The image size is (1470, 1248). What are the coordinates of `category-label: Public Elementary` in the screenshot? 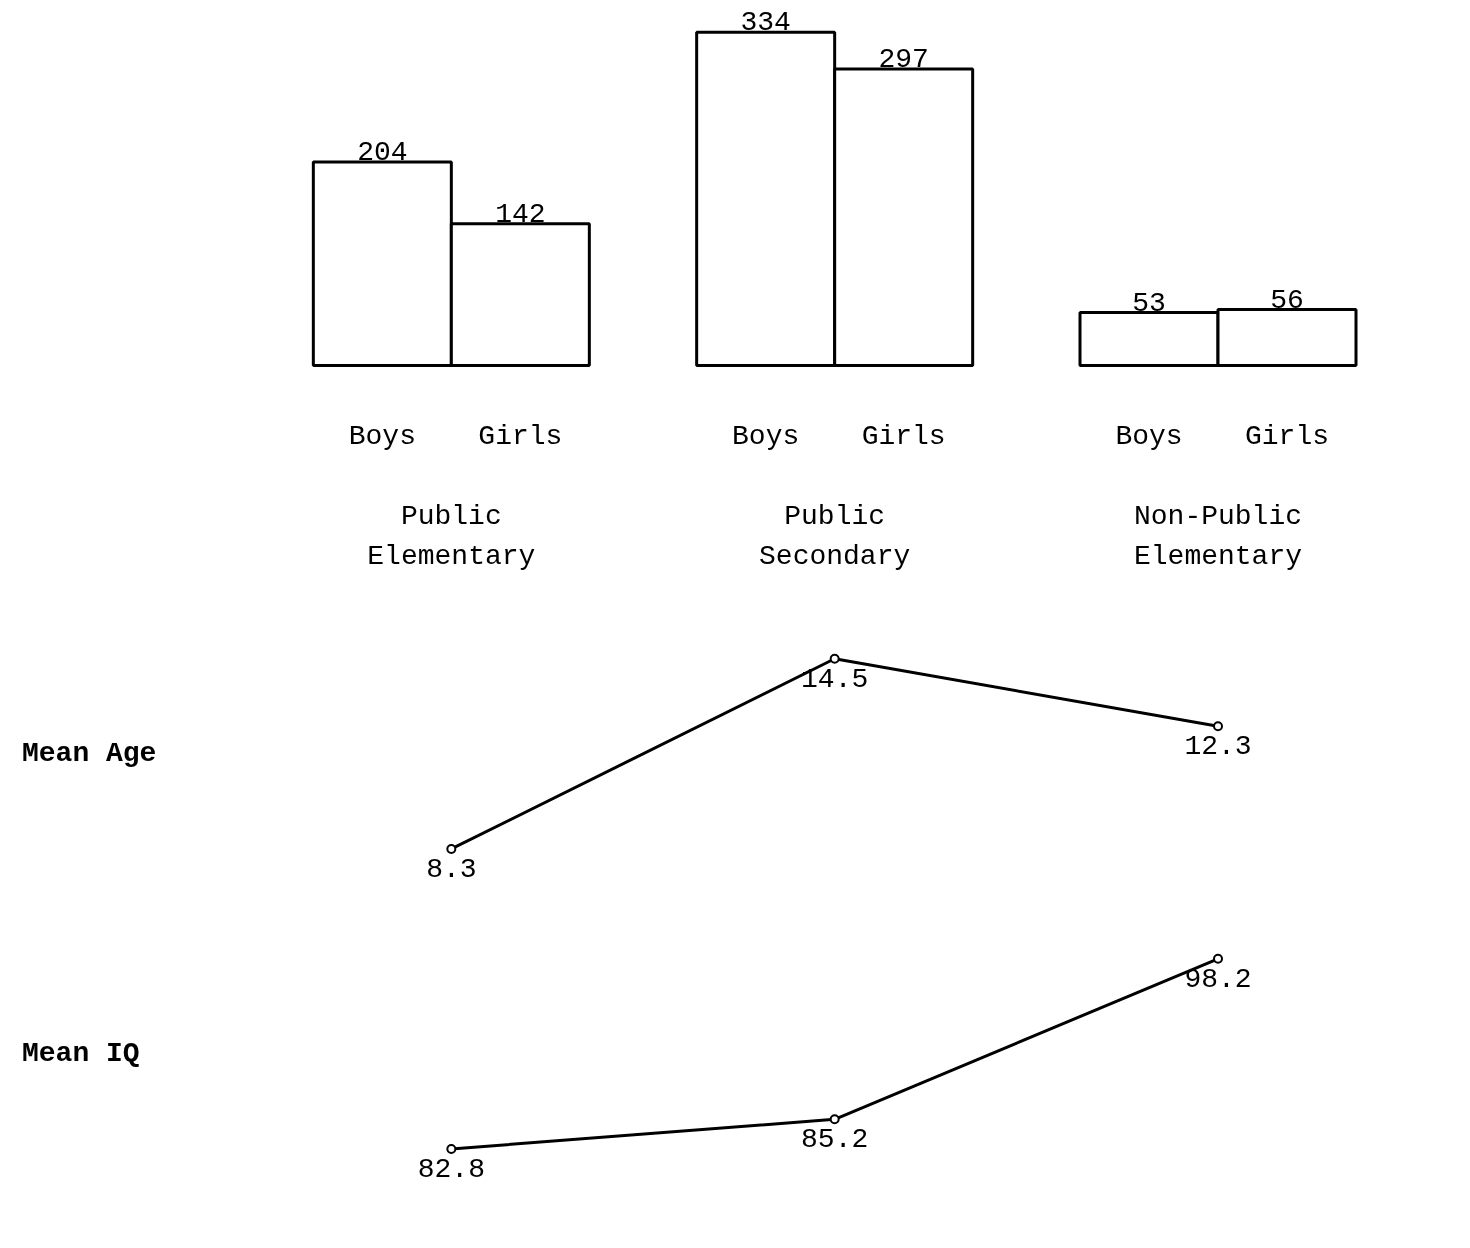 It's located at (451, 536).